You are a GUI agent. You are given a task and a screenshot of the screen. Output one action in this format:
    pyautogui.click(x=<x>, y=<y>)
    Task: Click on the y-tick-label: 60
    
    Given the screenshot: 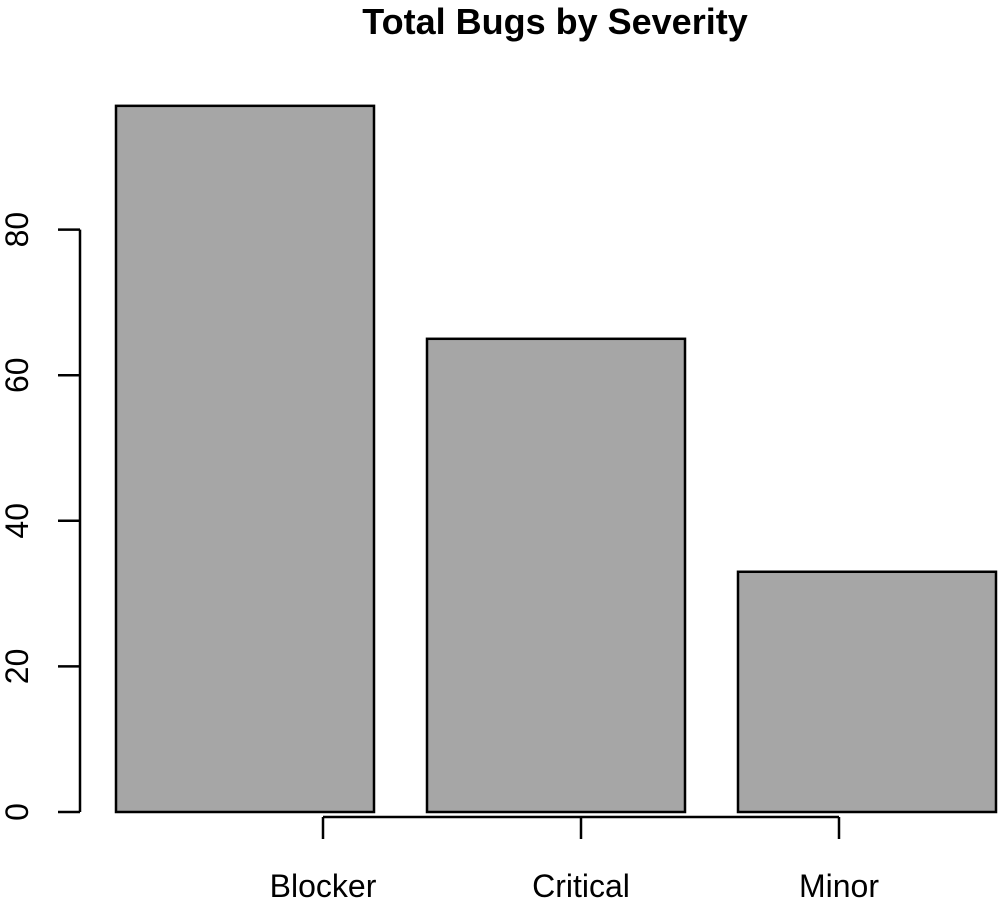 What is the action you would take?
    pyautogui.click(x=17, y=375)
    